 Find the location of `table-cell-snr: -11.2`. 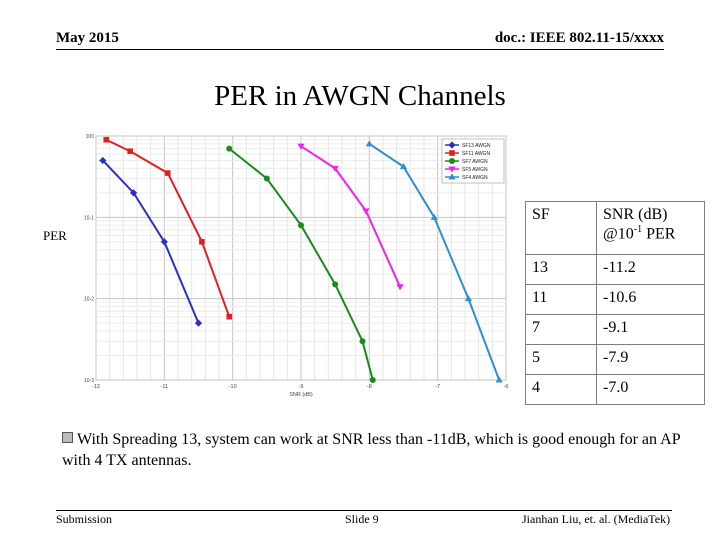

table-cell-snr: -11.2 is located at coordinates (650, 269).